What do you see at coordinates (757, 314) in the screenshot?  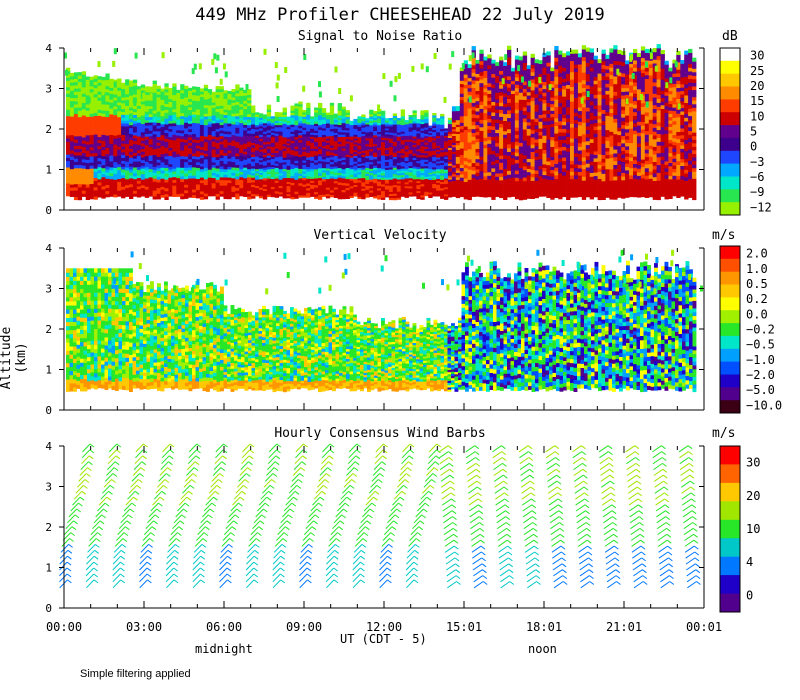 I see `colorbar-label: 0.0` at bounding box center [757, 314].